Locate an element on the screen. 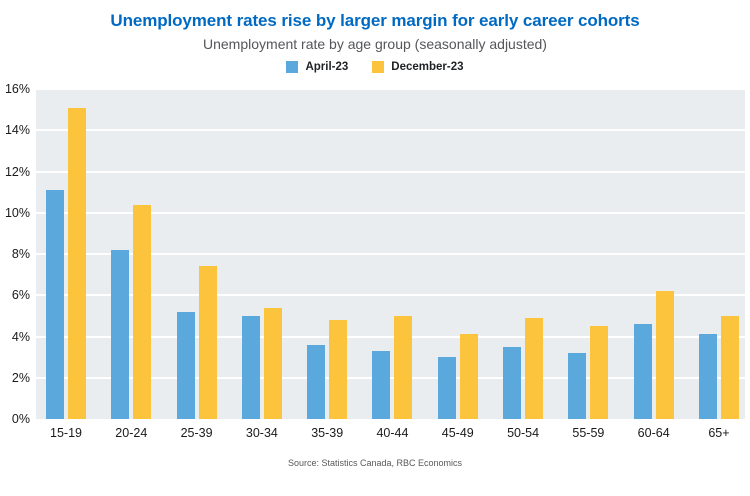 The width and height of the screenshot is (750, 496). x-axis-label-30-34: 30-34 is located at coordinates (261, 433).